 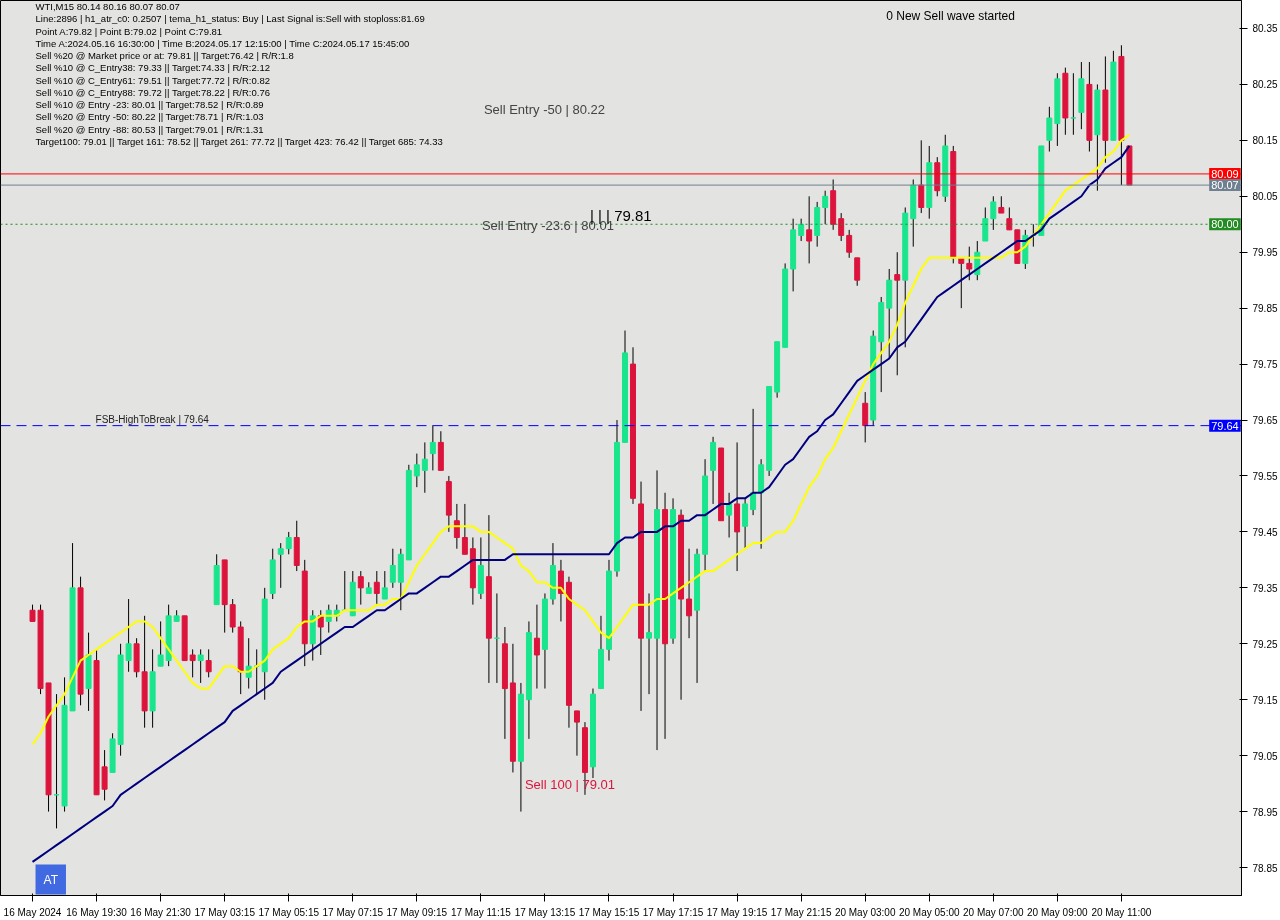 I want to click on x-tick-label: 17 May 21:15, so click(x=801, y=912).